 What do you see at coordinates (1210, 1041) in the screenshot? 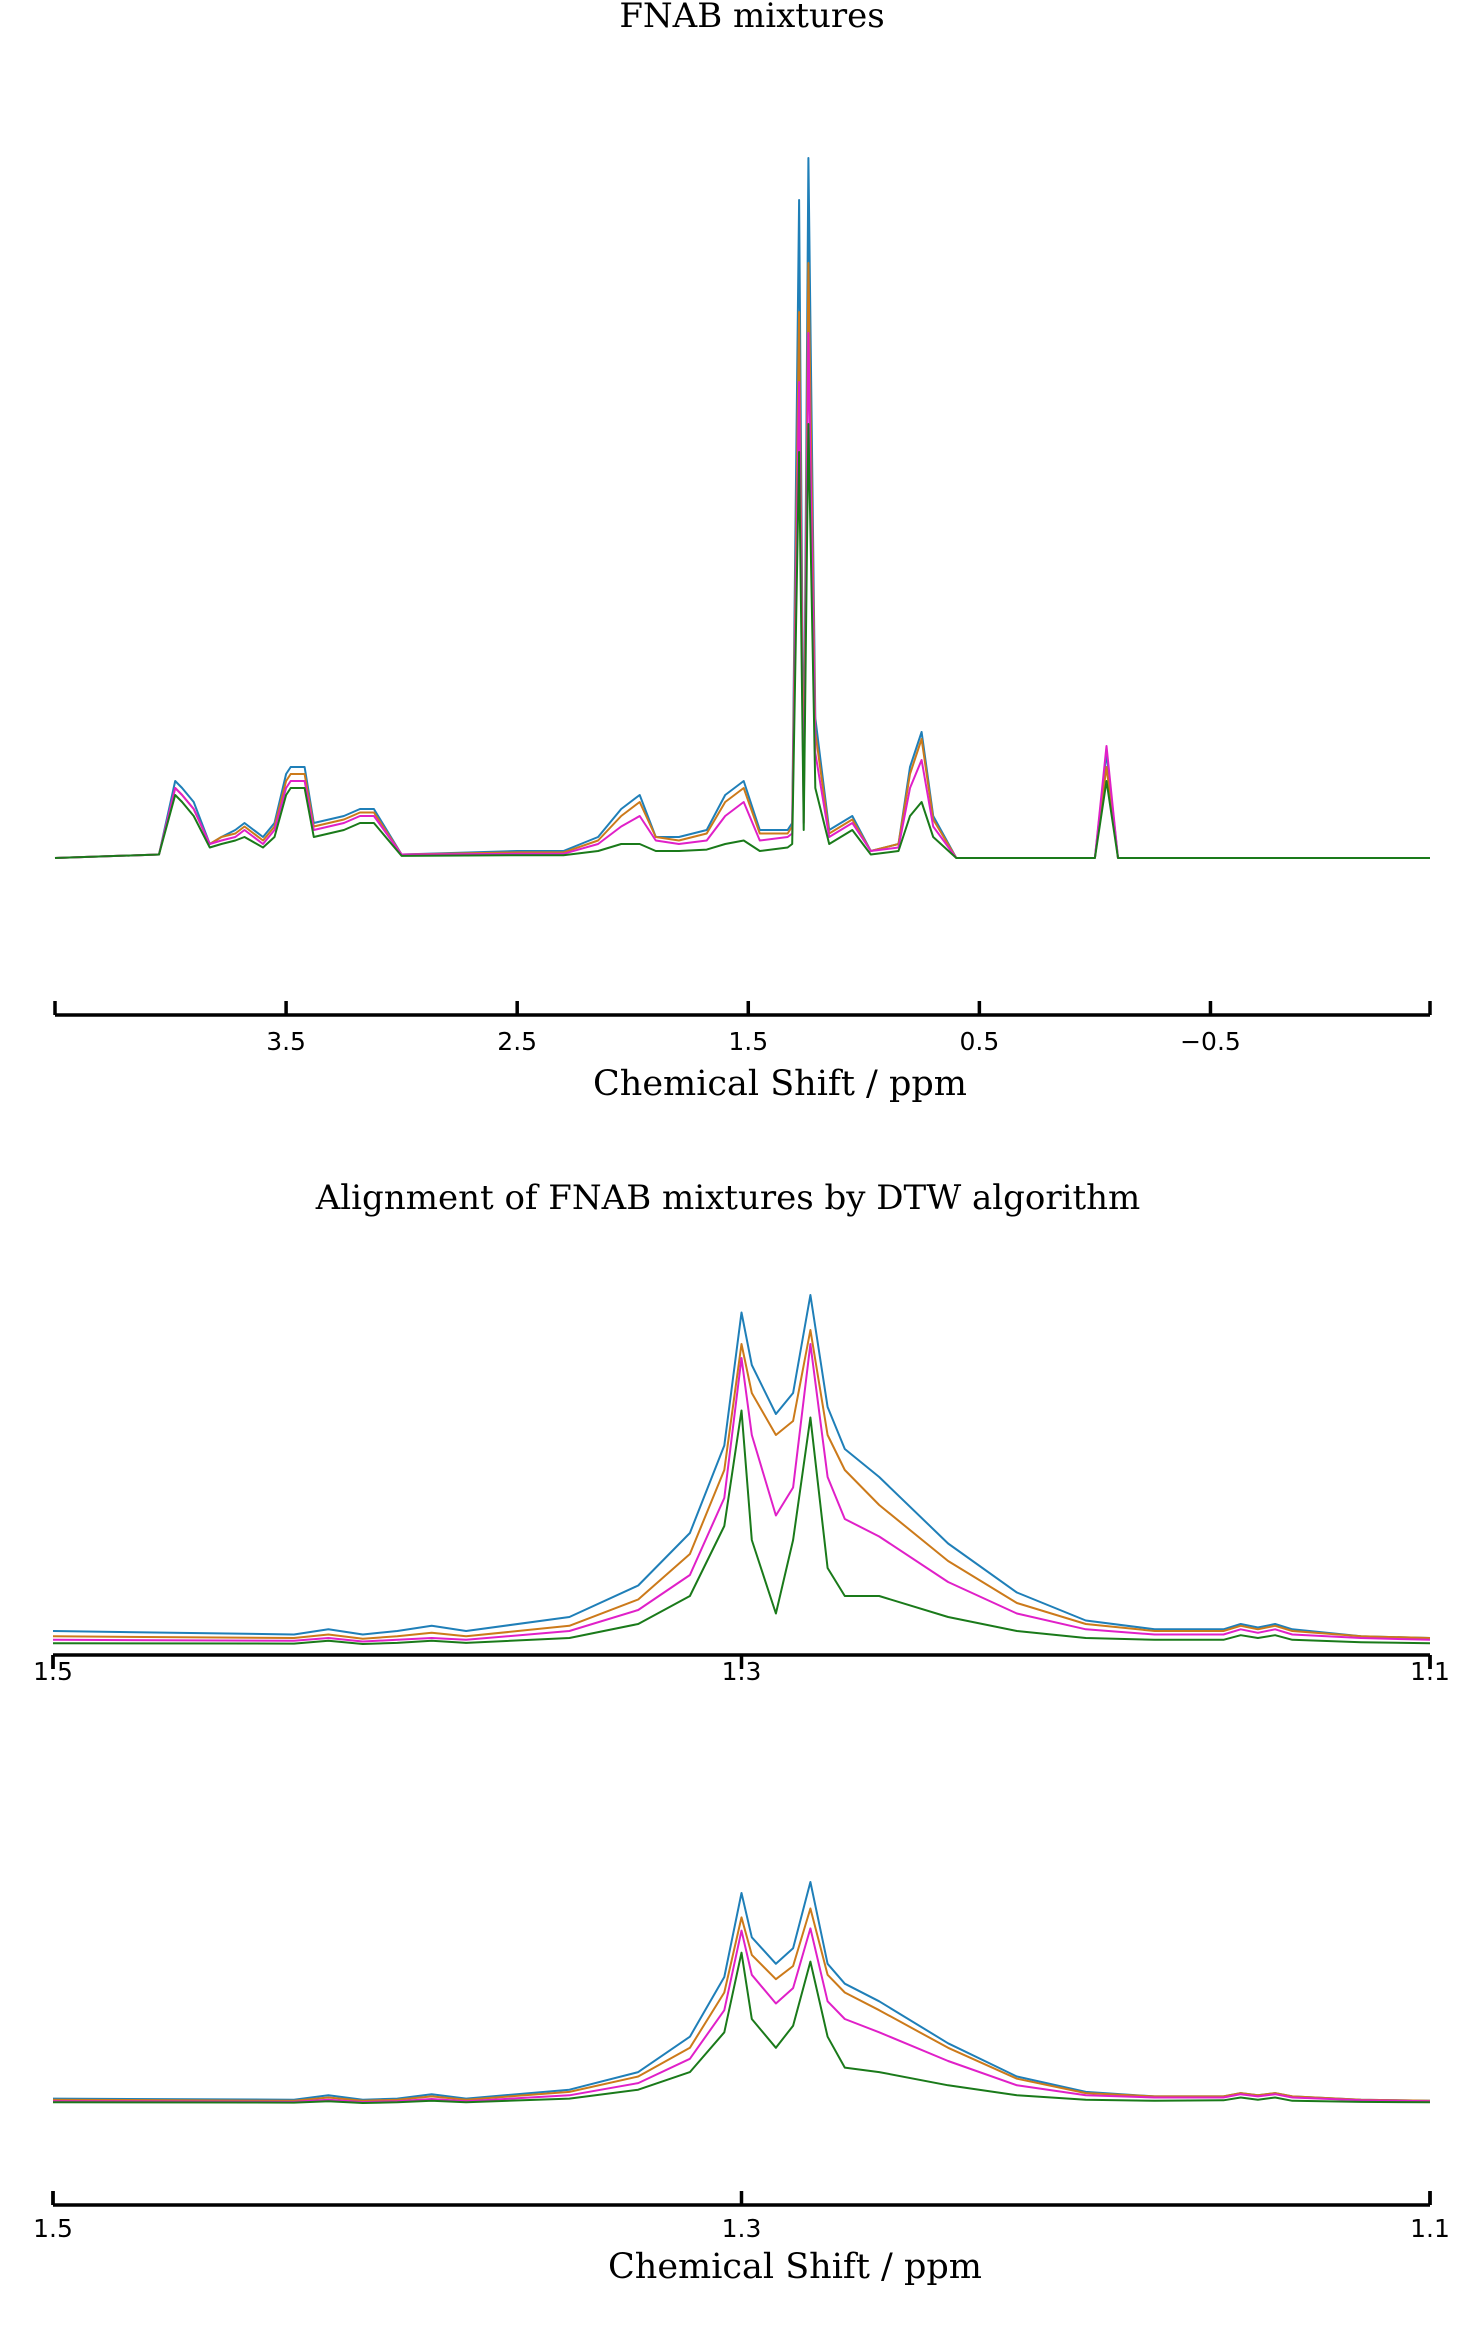
I see `top-x-tick-label: −0.5` at bounding box center [1210, 1041].